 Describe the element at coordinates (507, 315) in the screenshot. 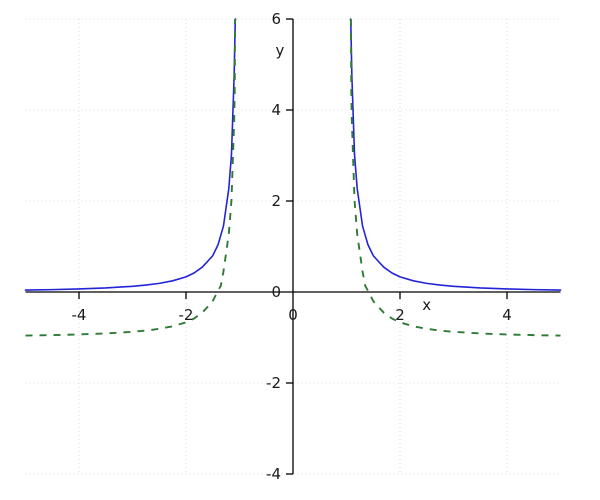

I see `x-tick-label: 4` at that location.